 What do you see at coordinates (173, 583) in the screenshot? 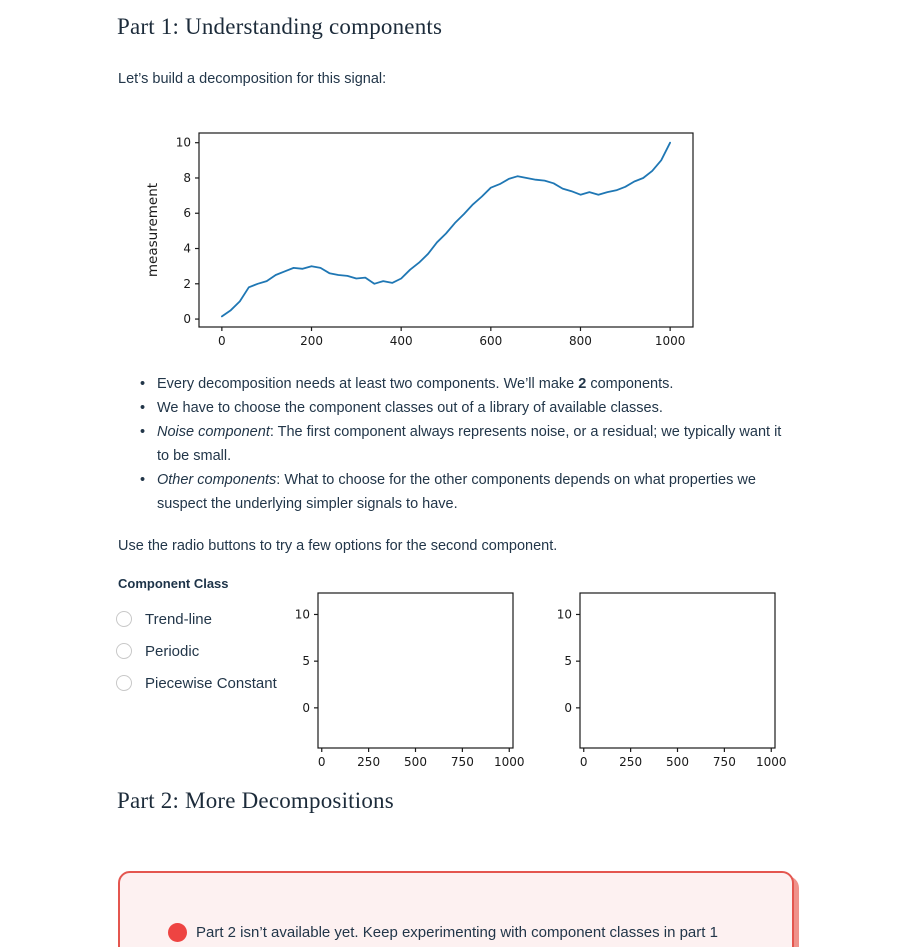
I see `component-class-label: Component Class` at bounding box center [173, 583].